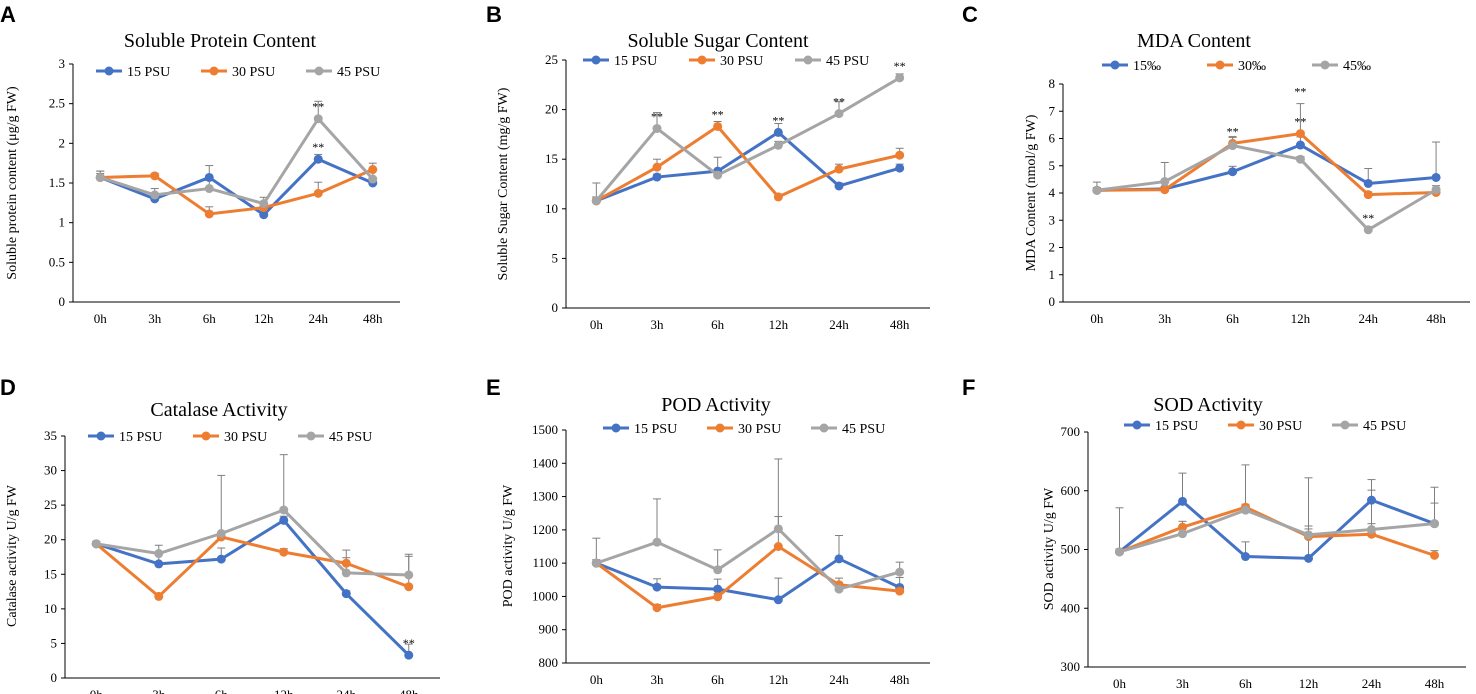 The height and width of the screenshot is (694, 1476). Describe the element at coordinates (1131, 66) in the screenshot. I see `legend-entry: 15‰` at that location.